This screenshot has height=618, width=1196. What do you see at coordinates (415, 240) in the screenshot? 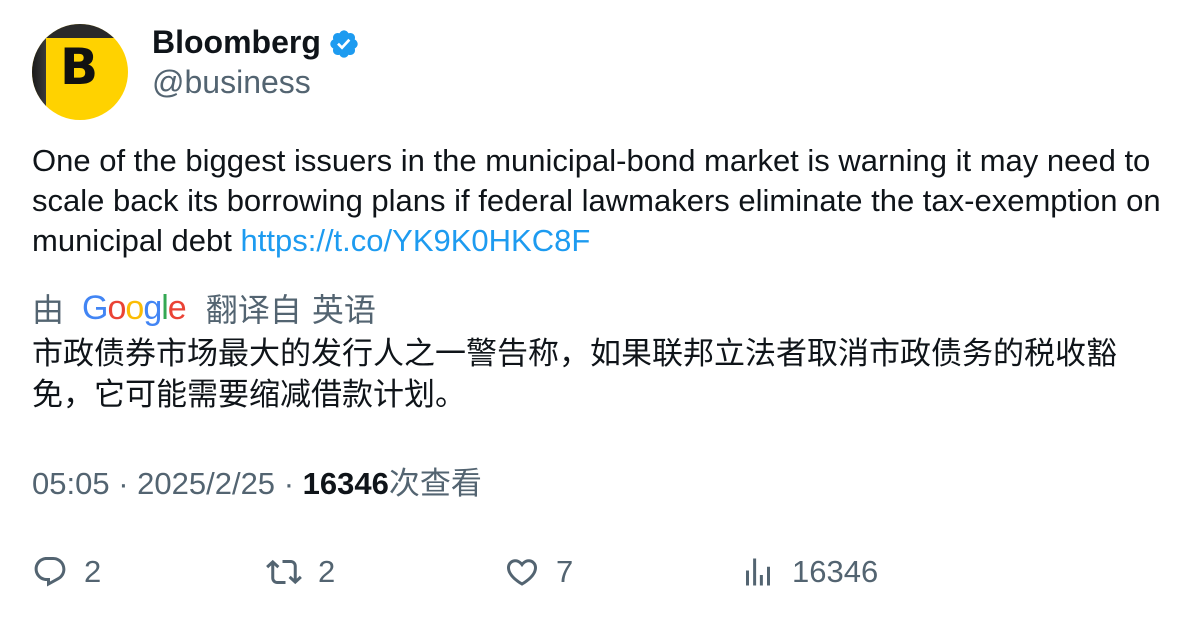
I see `tweet-link: https://t.co/YK9K0HKC8F` at bounding box center [415, 240].